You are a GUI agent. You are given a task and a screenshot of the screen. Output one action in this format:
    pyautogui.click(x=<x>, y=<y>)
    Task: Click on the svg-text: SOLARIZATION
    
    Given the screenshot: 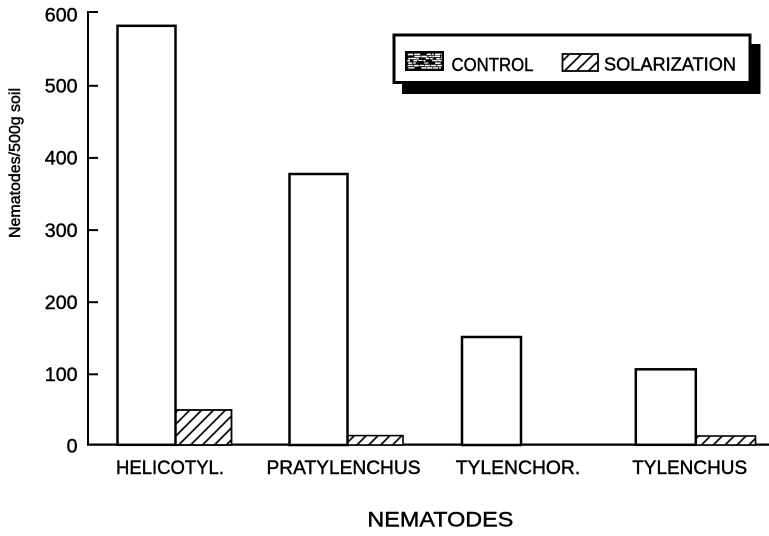 What is the action you would take?
    pyautogui.click(x=670, y=64)
    